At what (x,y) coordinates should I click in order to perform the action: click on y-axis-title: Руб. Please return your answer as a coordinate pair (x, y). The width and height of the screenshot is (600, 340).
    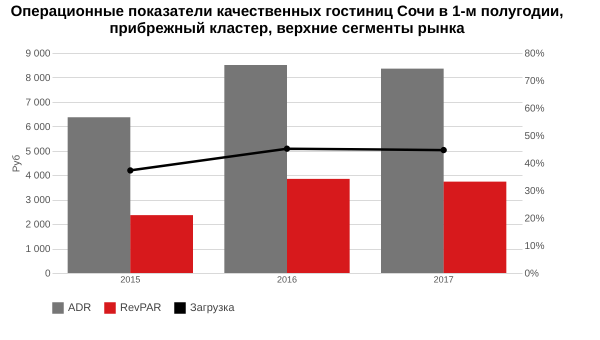
    Looking at the image, I should click on (16, 163).